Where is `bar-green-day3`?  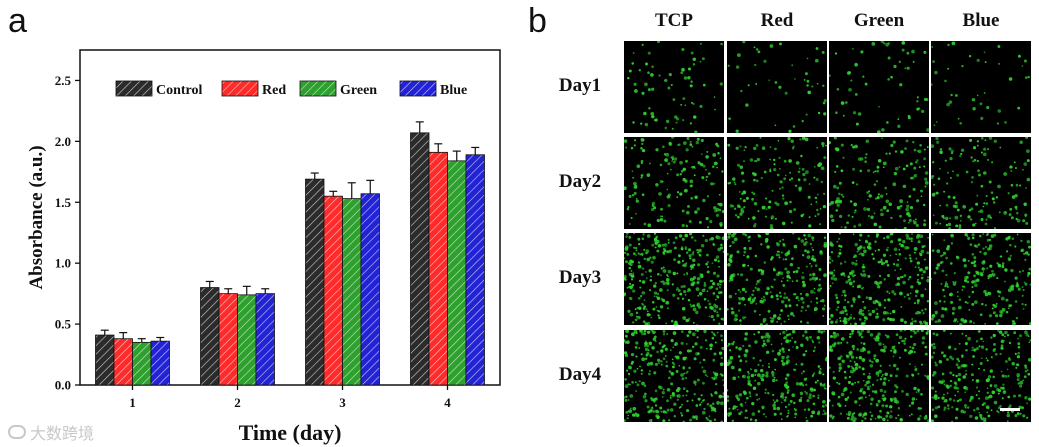
bar-green-day3 is located at coordinates (352, 292).